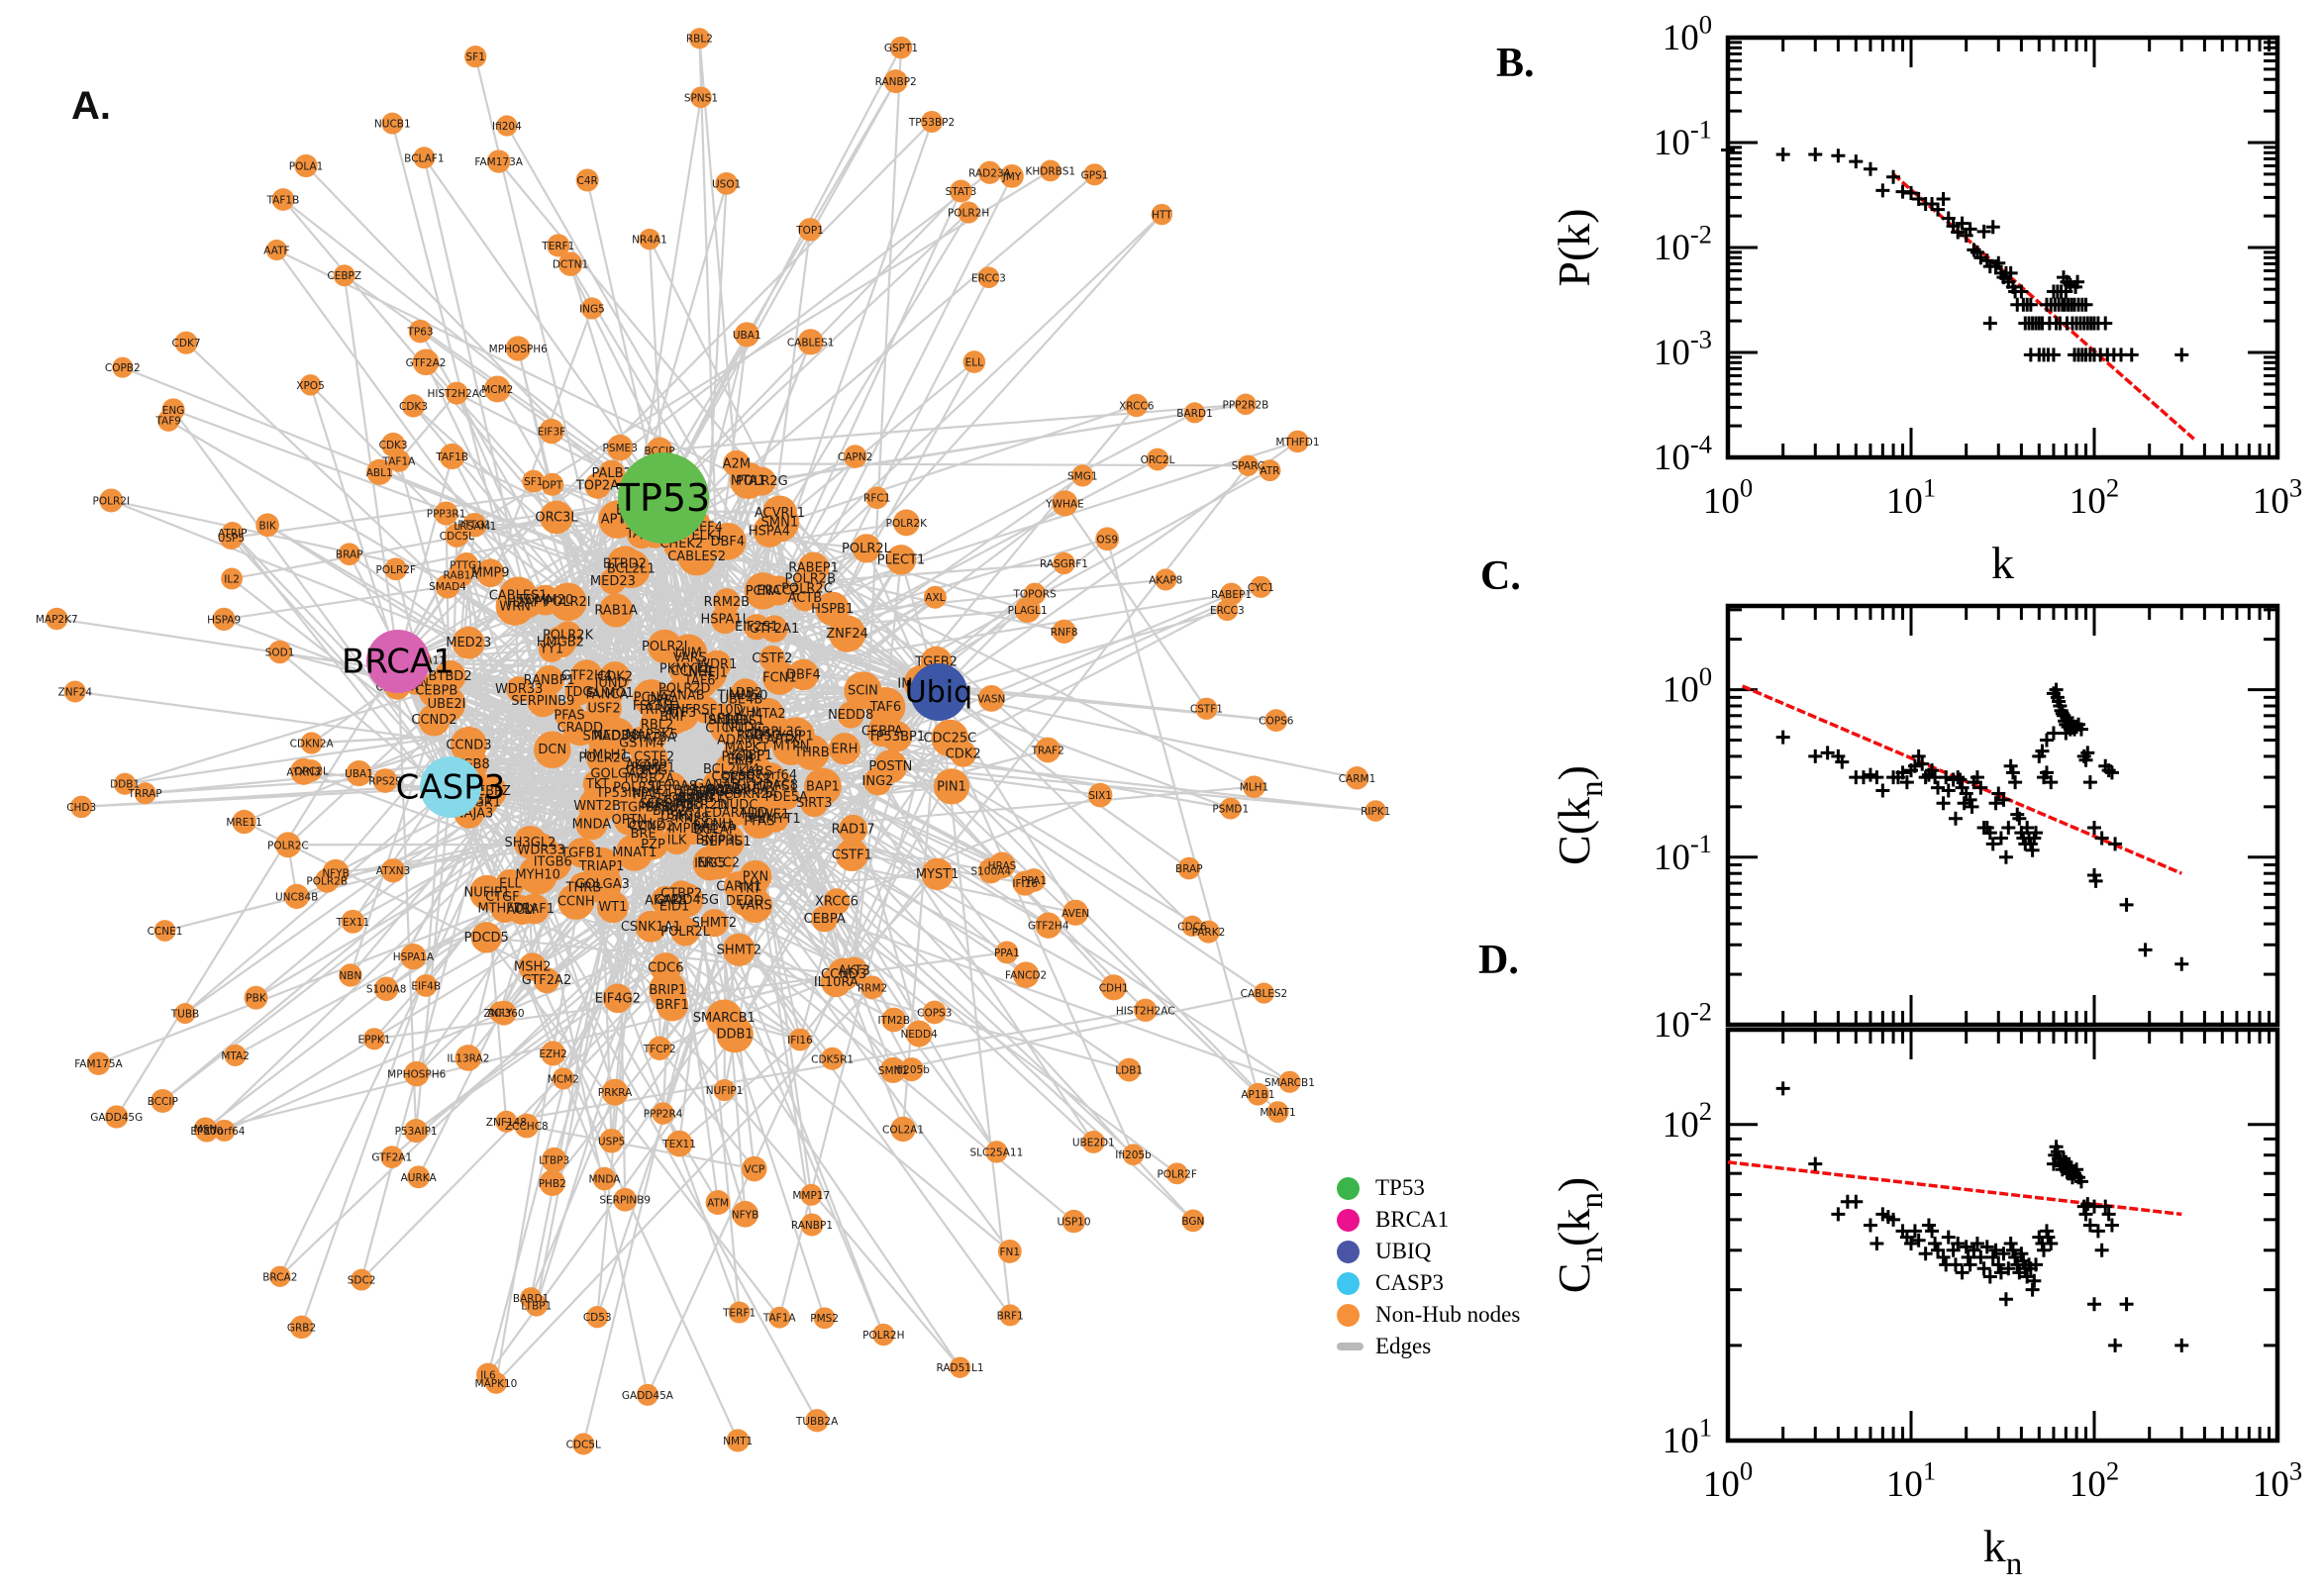 The width and height of the screenshot is (2323, 1596). I want to click on y-axis-label: P(k), so click(1574, 247).